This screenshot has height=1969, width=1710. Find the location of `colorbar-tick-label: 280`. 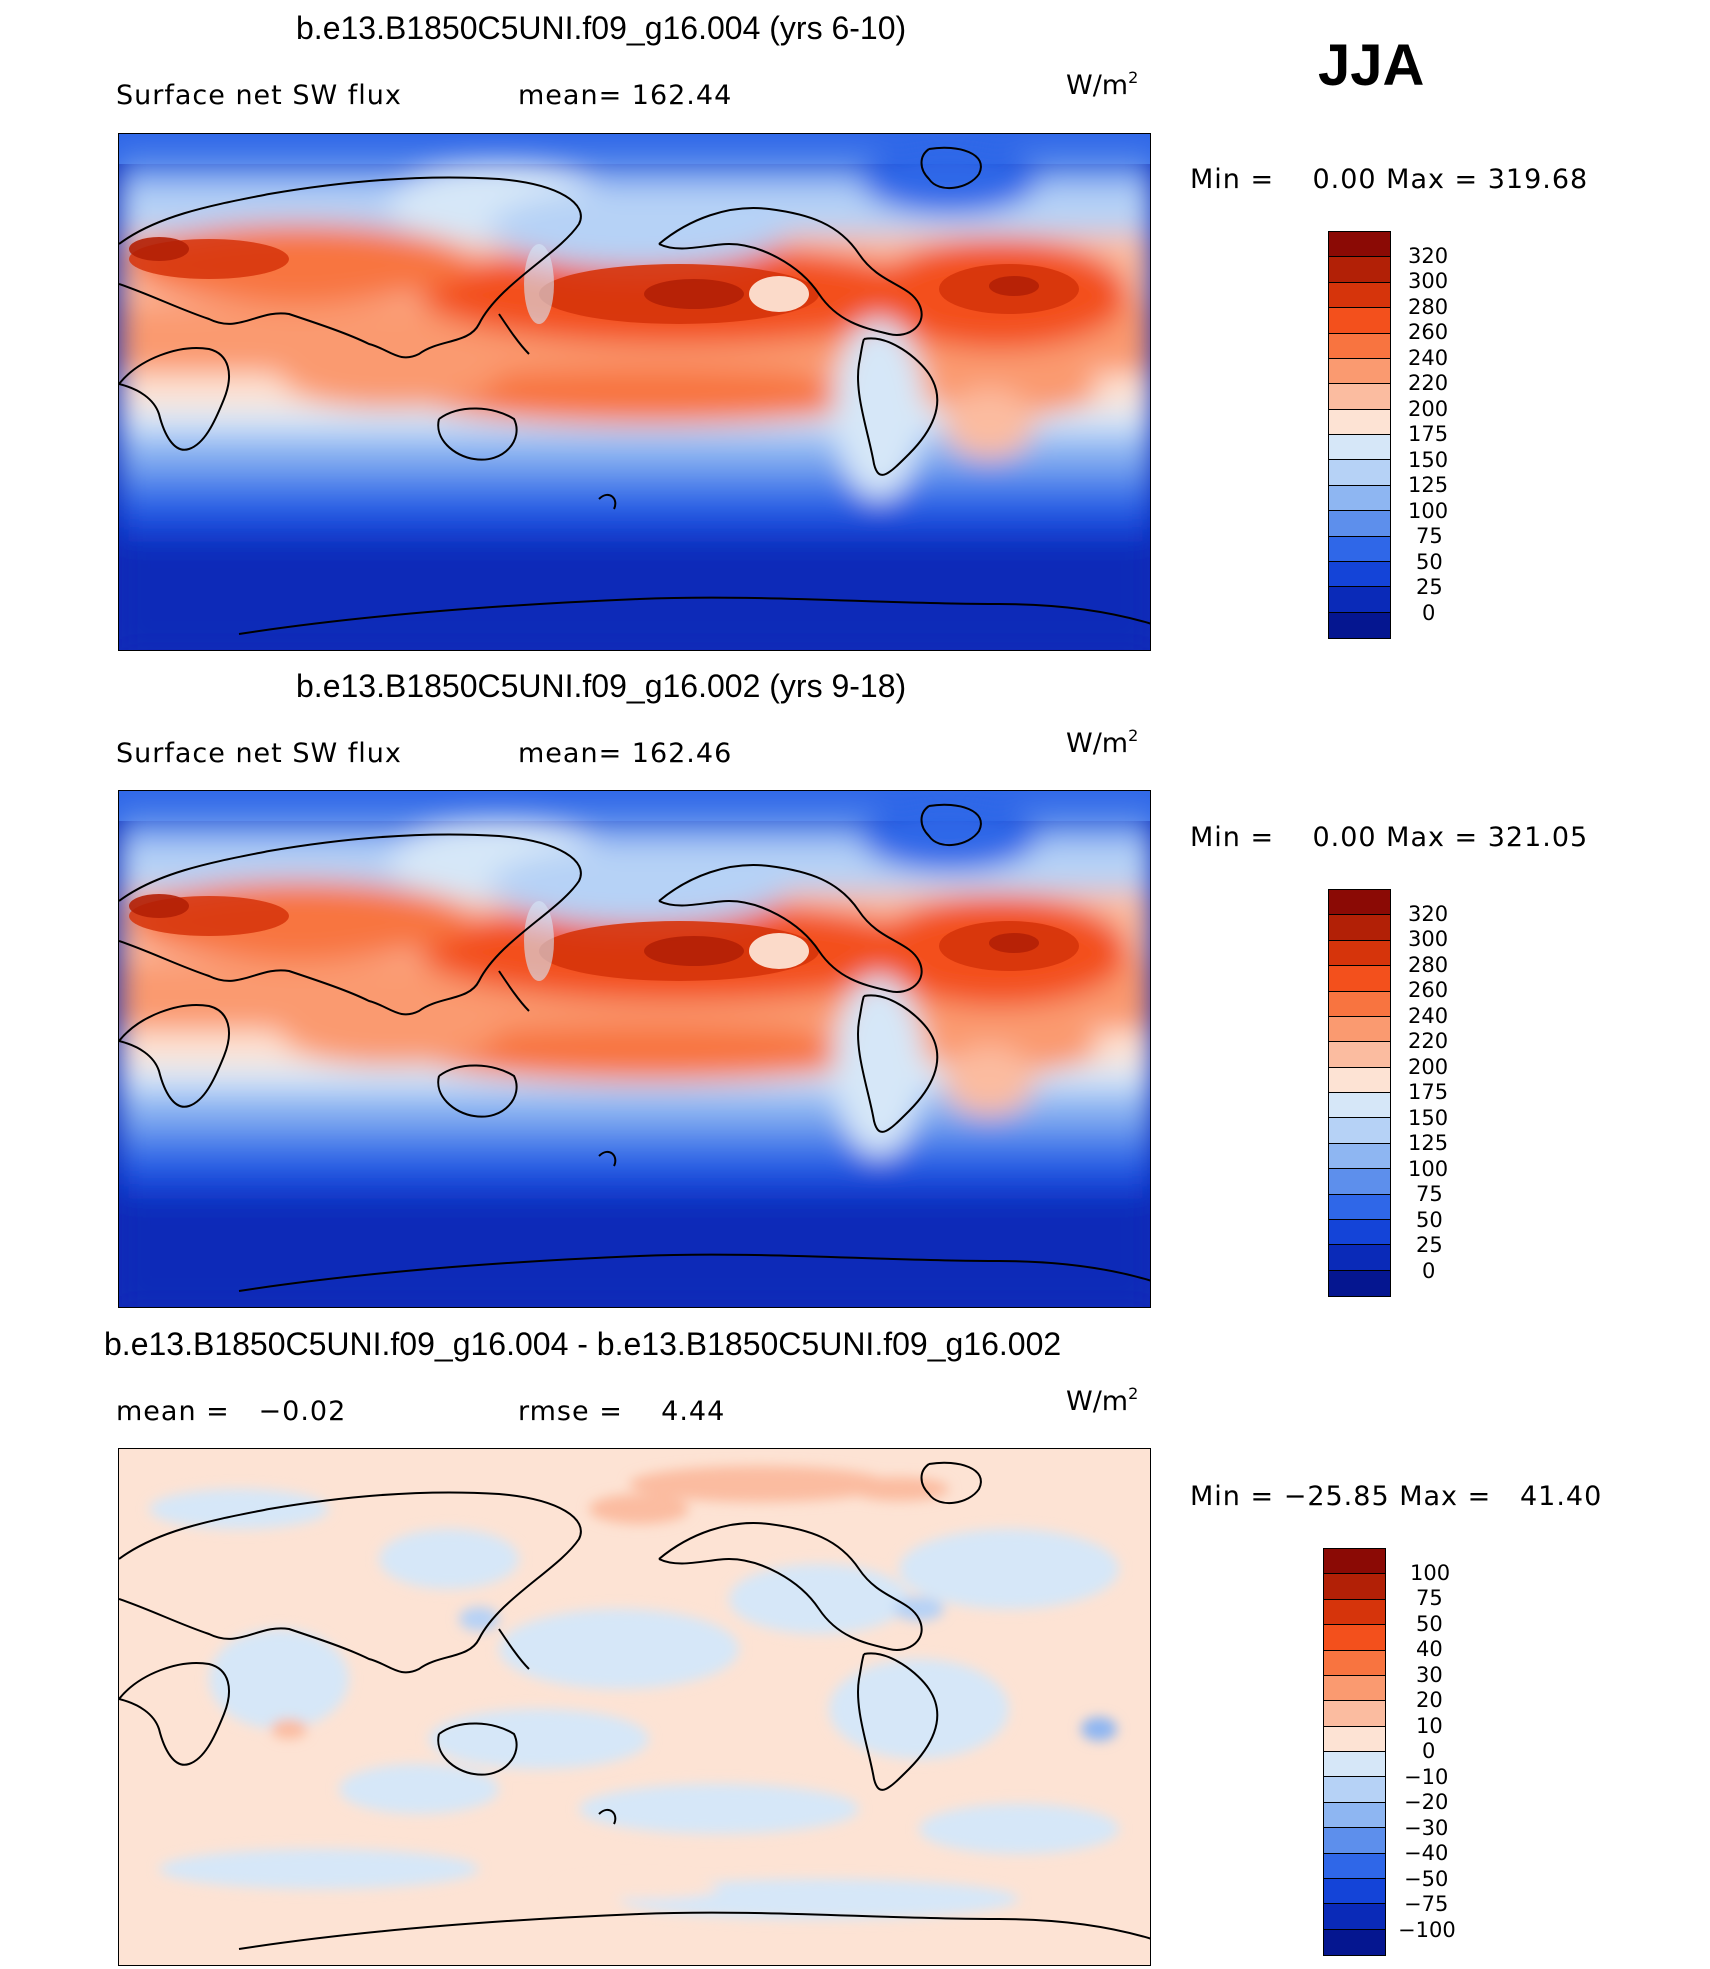

colorbar-tick-label: 280 is located at coordinates (1428, 306).